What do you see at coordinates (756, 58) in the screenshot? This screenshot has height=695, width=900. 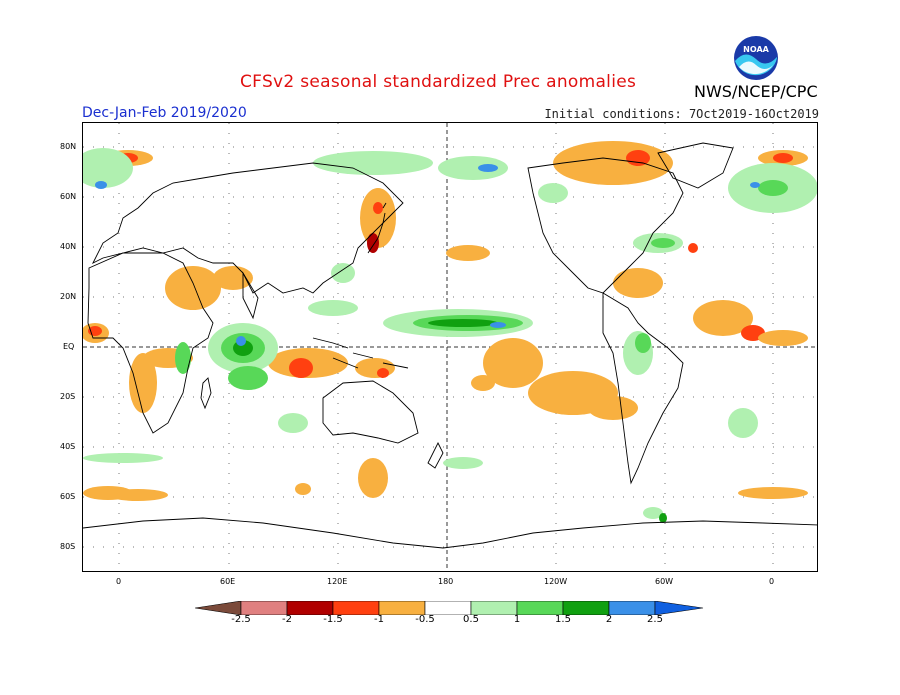 I see `noaa-logo: NOAA` at bounding box center [756, 58].